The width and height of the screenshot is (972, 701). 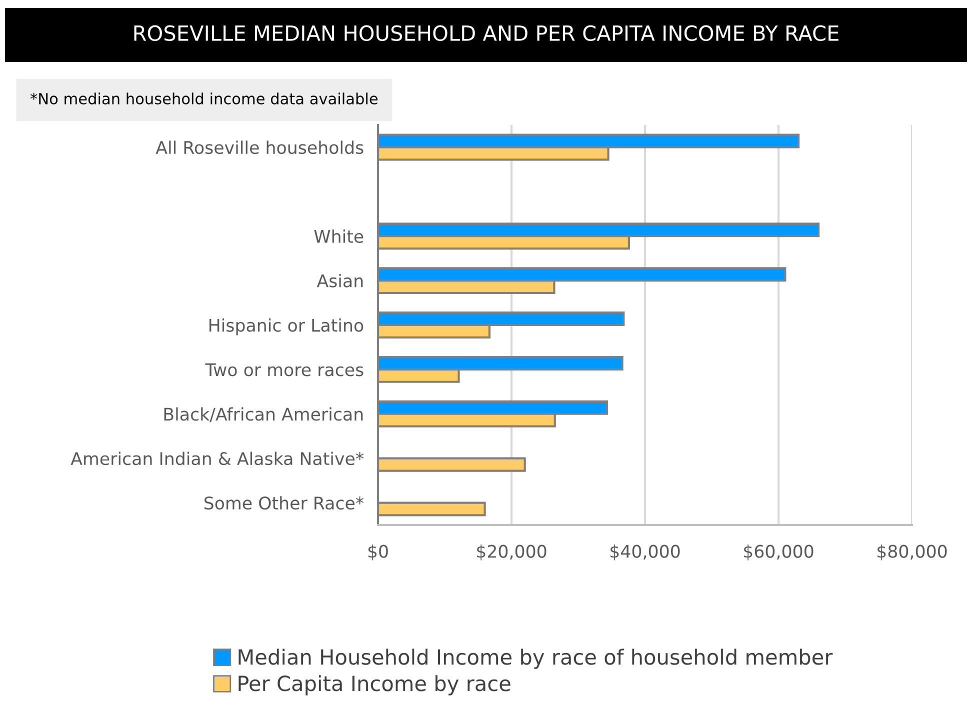 I want to click on y-tick-label: Black/African American, so click(x=263, y=414).